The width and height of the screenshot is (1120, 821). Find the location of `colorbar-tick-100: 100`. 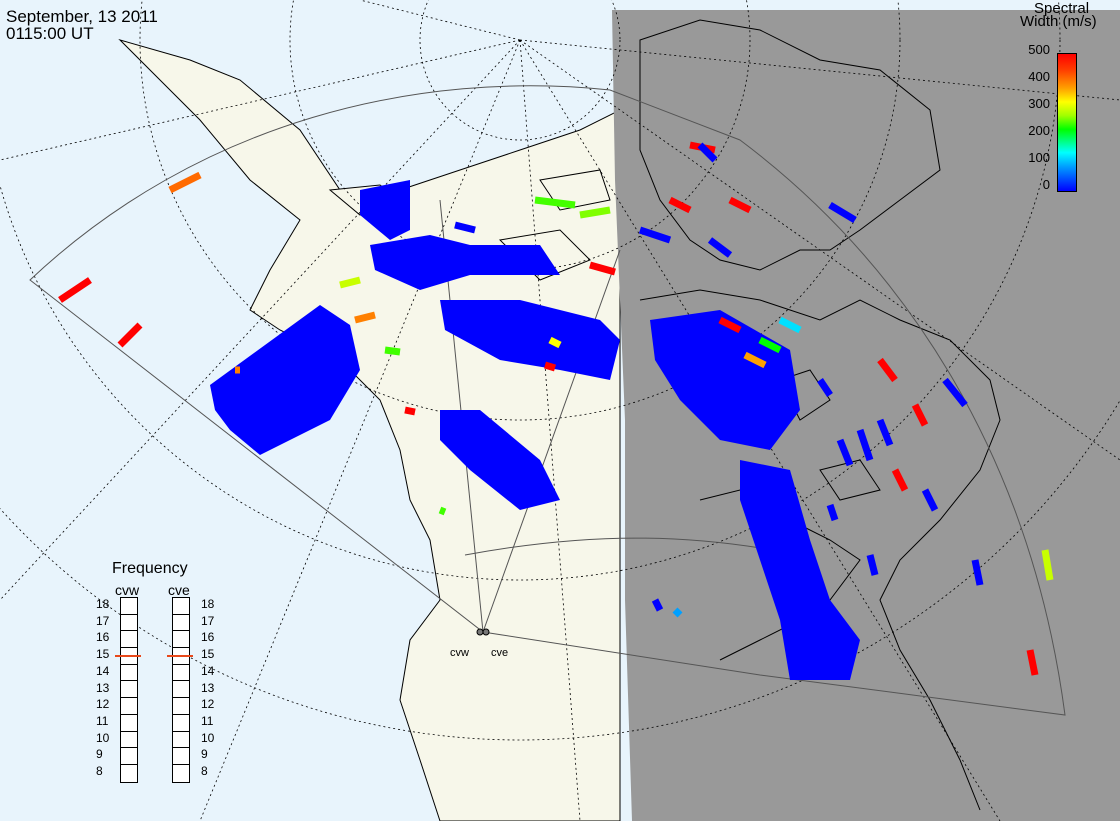

colorbar-tick-100: 100 is located at coordinates (1039, 157).